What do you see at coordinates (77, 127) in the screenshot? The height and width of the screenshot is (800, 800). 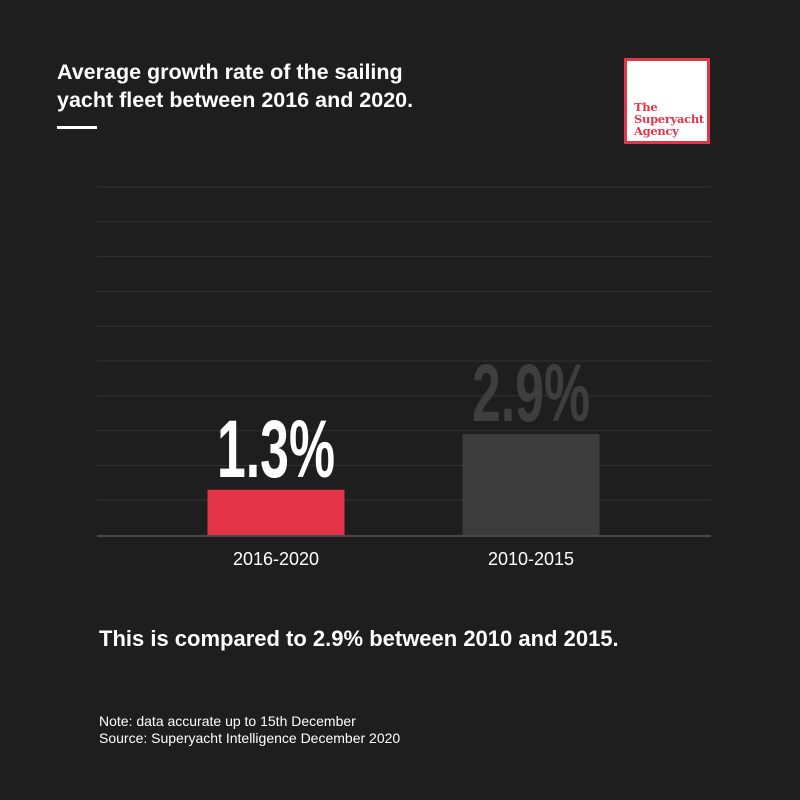 I see `title-underline` at bounding box center [77, 127].